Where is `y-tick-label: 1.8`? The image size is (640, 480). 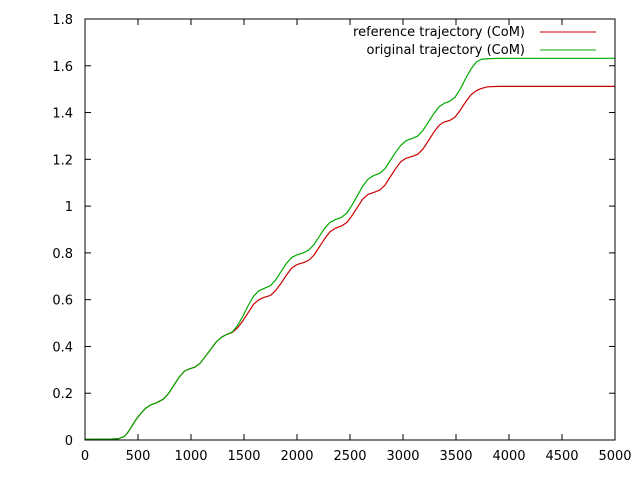 y-tick-label: 1.8 is located at coordinates (62, 20).